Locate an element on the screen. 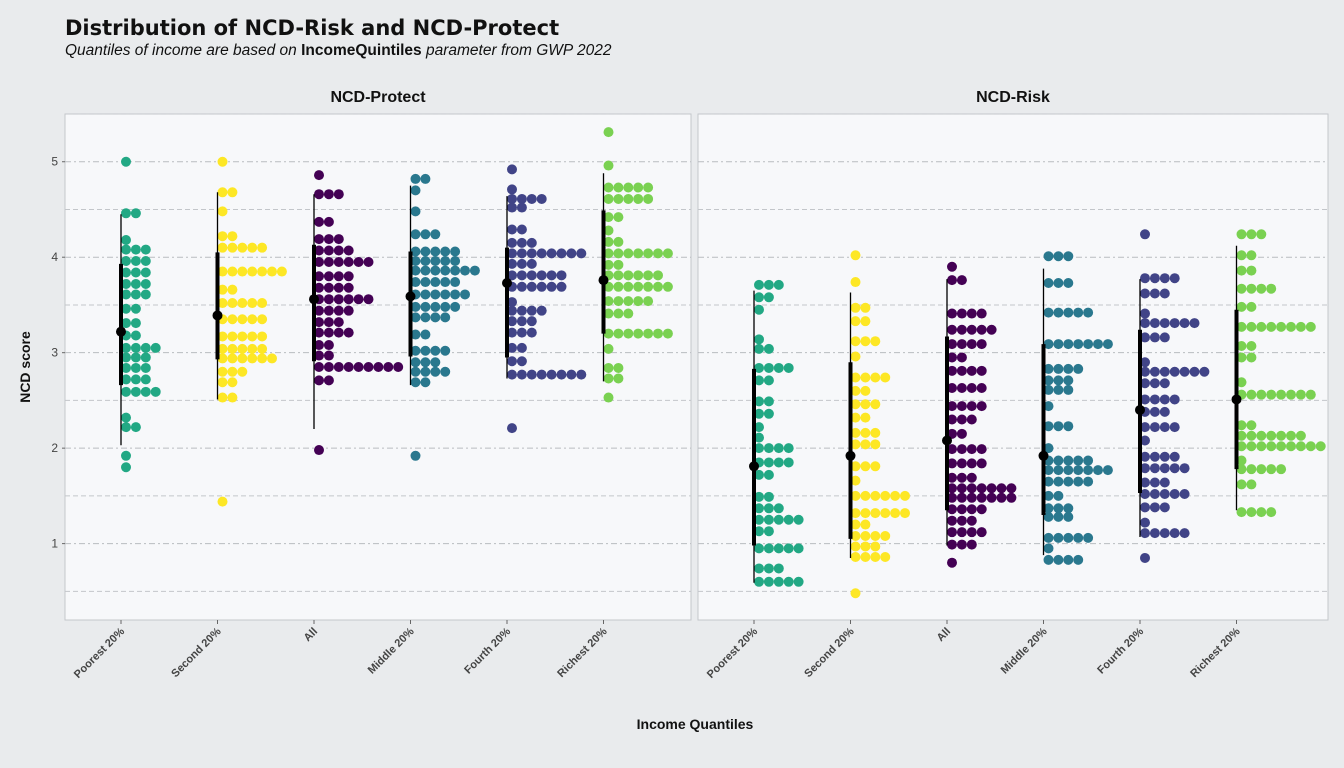 The width and height of the screenshot is (1344, 768). median-point is located at coordinates (1043, 455).